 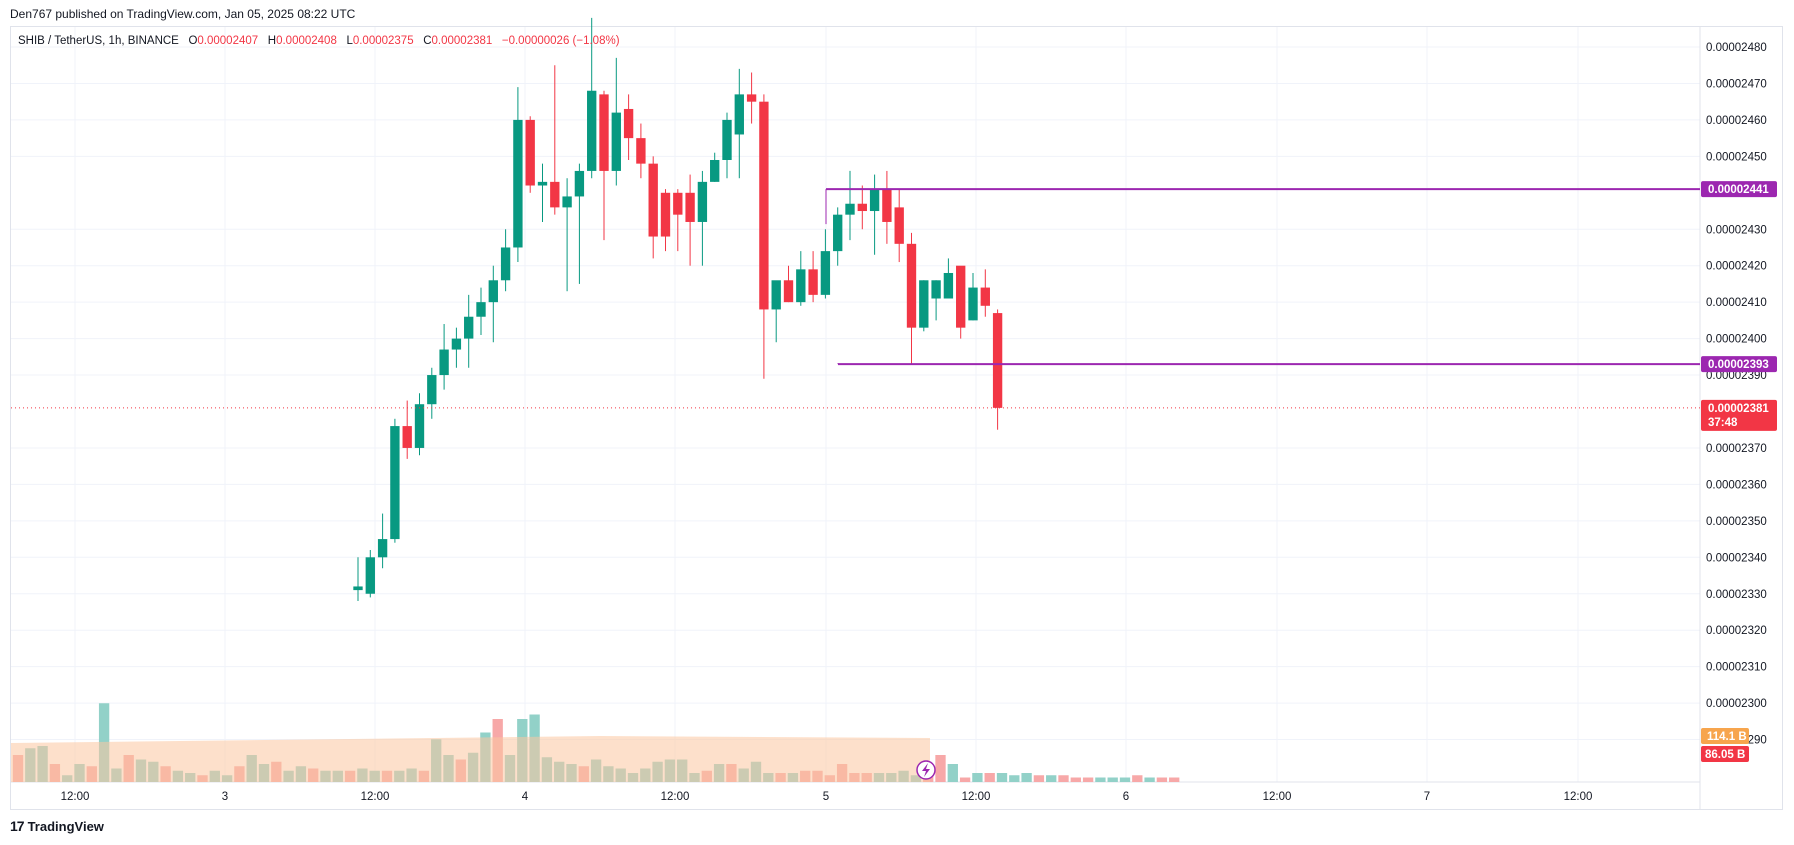 I want to click on x-tick-label: 7, so click(x=1427, y=797).